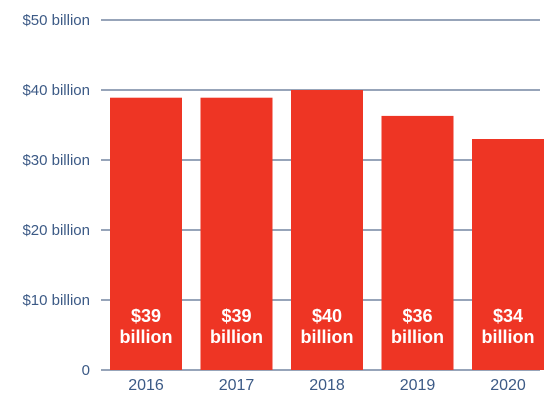 This screenshot has height=394, width=546. Describe the element at coordinates (56, 90) in the screenshot. I see `y-tick-label: $40 billion` at that location.